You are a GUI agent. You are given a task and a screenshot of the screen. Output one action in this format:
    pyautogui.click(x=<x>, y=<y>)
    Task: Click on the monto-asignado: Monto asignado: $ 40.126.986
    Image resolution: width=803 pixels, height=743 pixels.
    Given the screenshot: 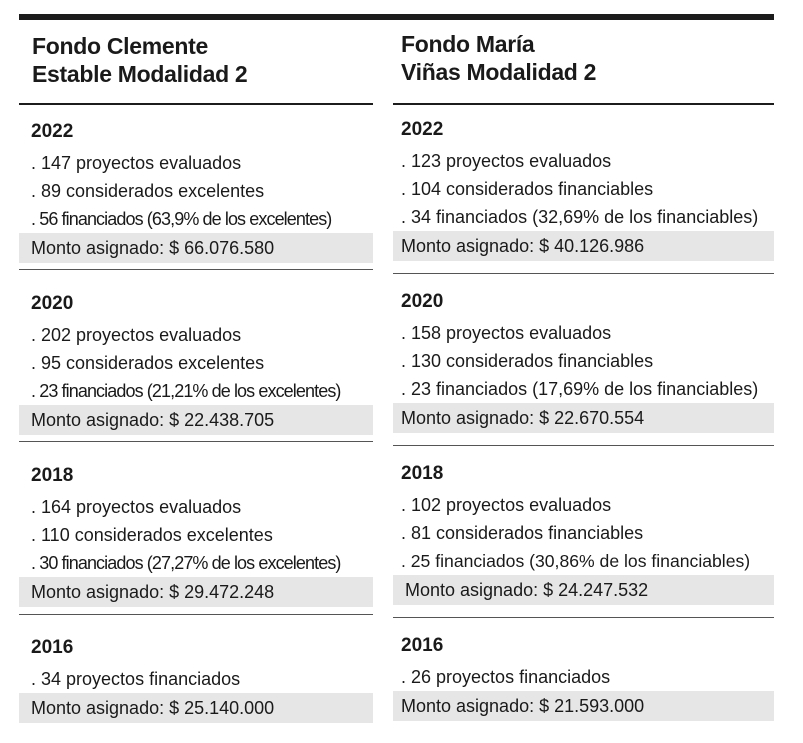 What is the action you would take?
    pyautogui.click(x=583, y=246)
    